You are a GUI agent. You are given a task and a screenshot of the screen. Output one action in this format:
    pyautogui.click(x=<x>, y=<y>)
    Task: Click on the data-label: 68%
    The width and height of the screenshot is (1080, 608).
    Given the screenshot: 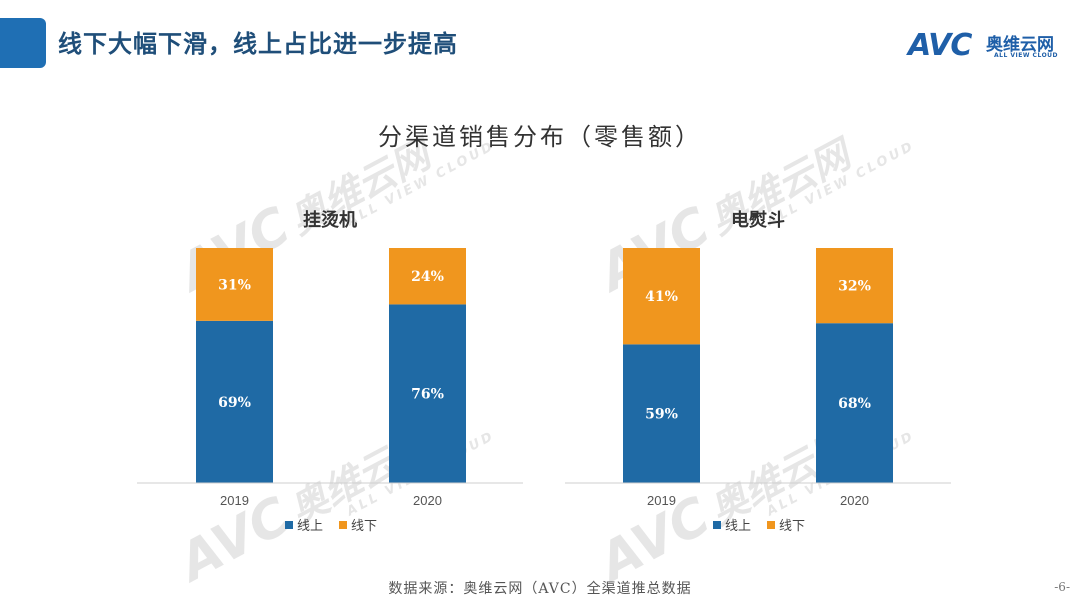 What is the action you would take?
    pyautogui.click(x=854, y=404)
    